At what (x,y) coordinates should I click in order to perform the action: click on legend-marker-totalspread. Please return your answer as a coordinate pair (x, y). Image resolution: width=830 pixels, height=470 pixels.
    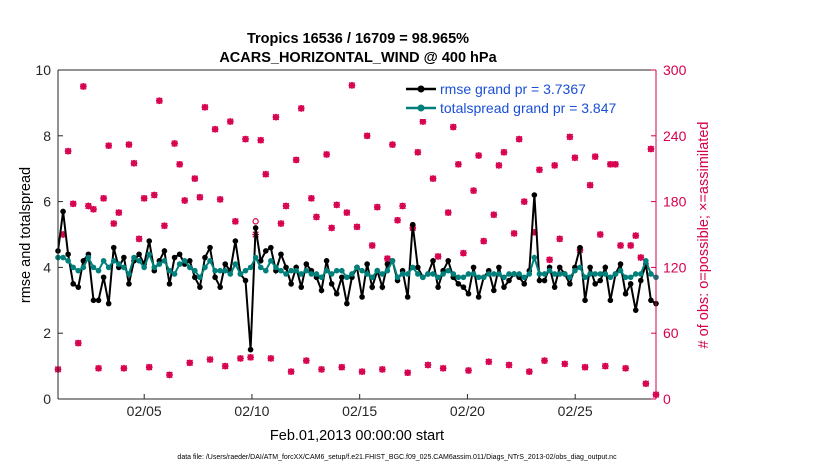
    Looking at the image, I should click on (421, 108).